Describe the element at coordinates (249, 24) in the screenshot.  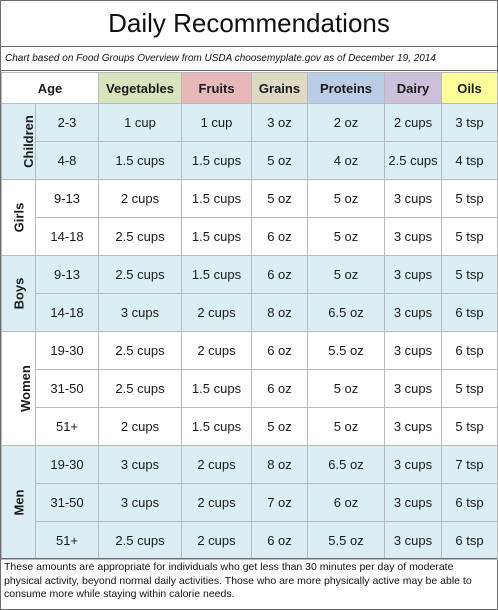
I see `page-title: Daily Recommendations` at that location.